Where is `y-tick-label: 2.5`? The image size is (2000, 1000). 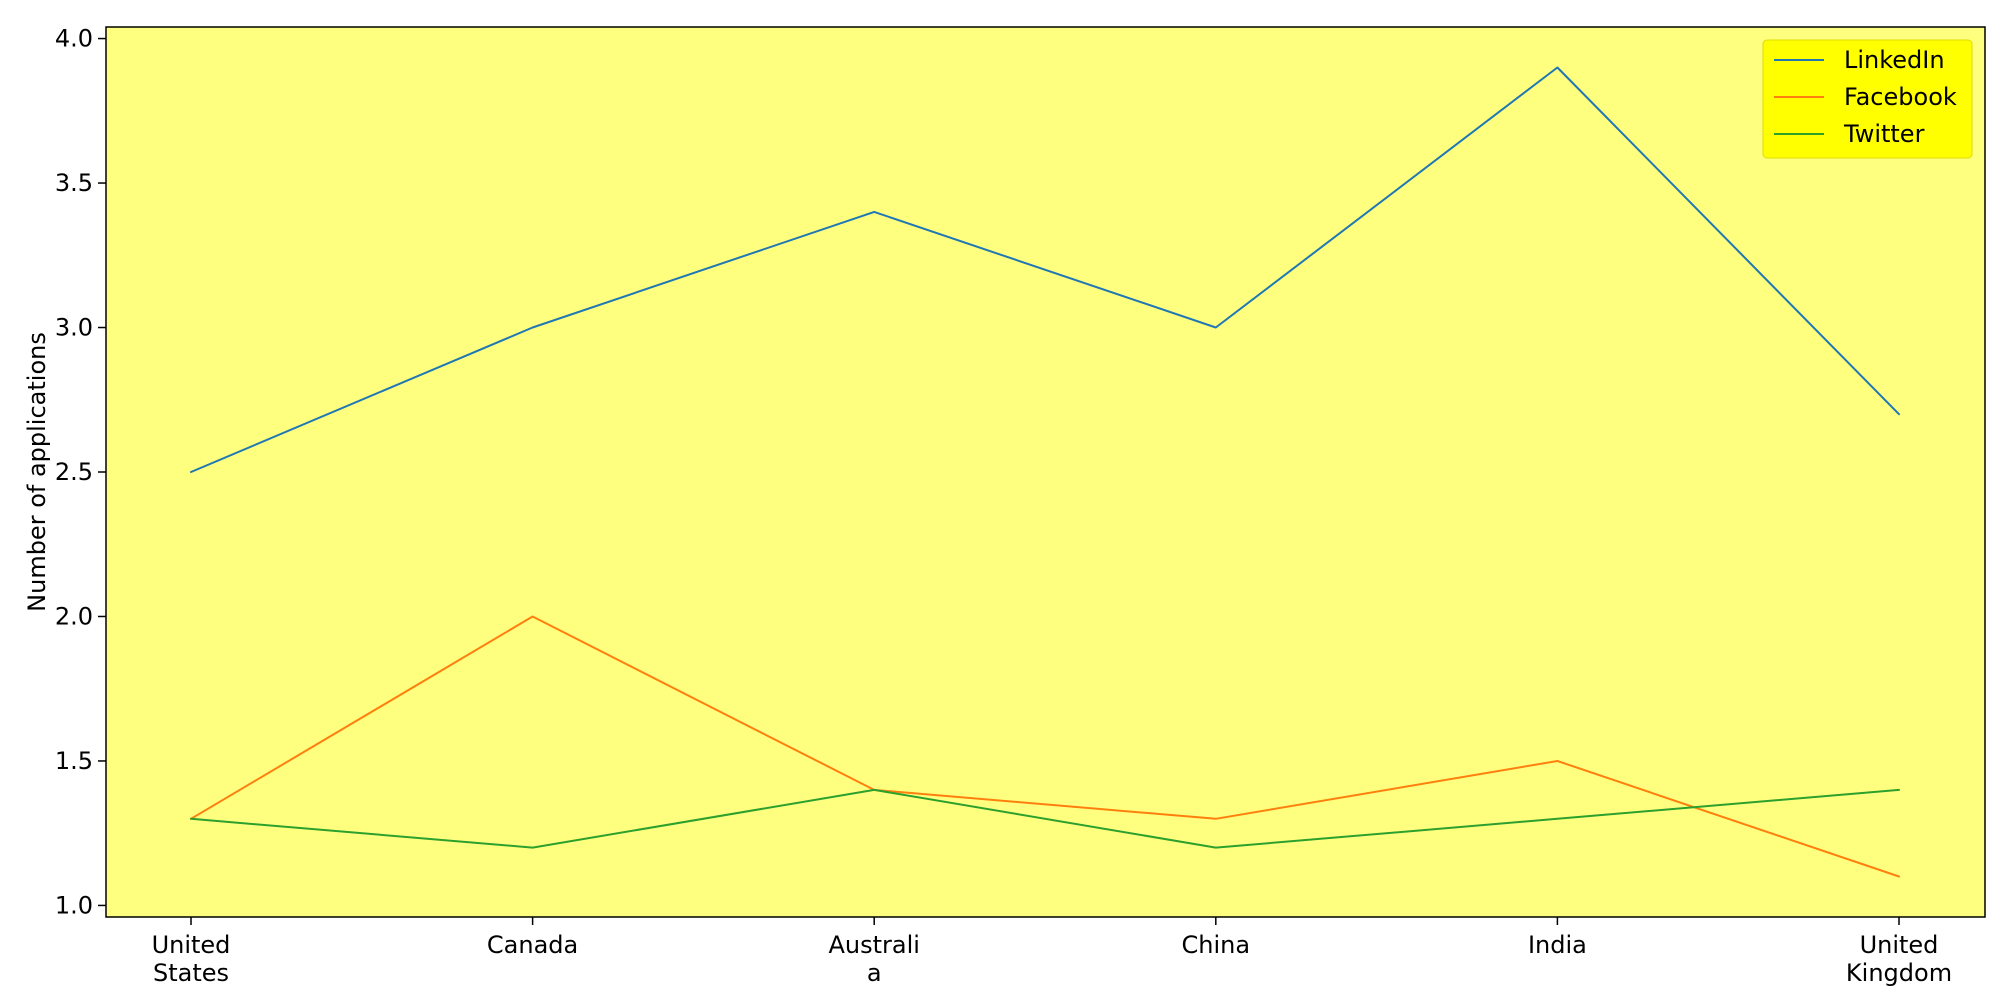
y-tick-label: 2.5 is located at coordinates (74, 472).